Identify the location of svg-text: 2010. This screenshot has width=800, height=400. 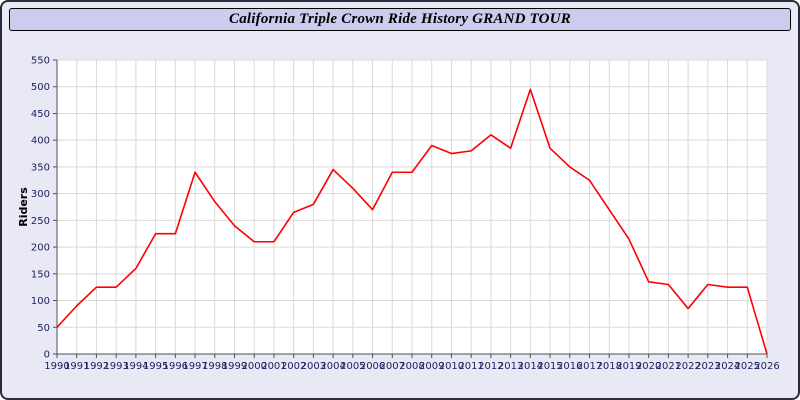
(451, 366).